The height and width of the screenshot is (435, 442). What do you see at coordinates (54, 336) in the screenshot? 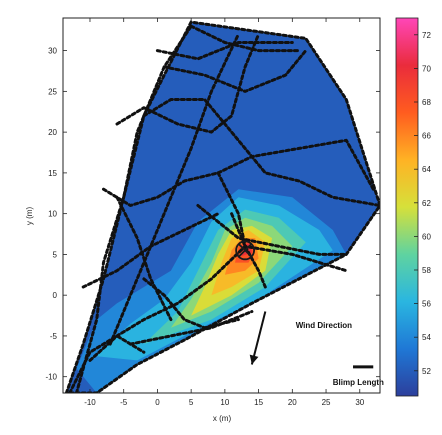
I see `y-tick-label: -5` at bounding box center [54, 336].